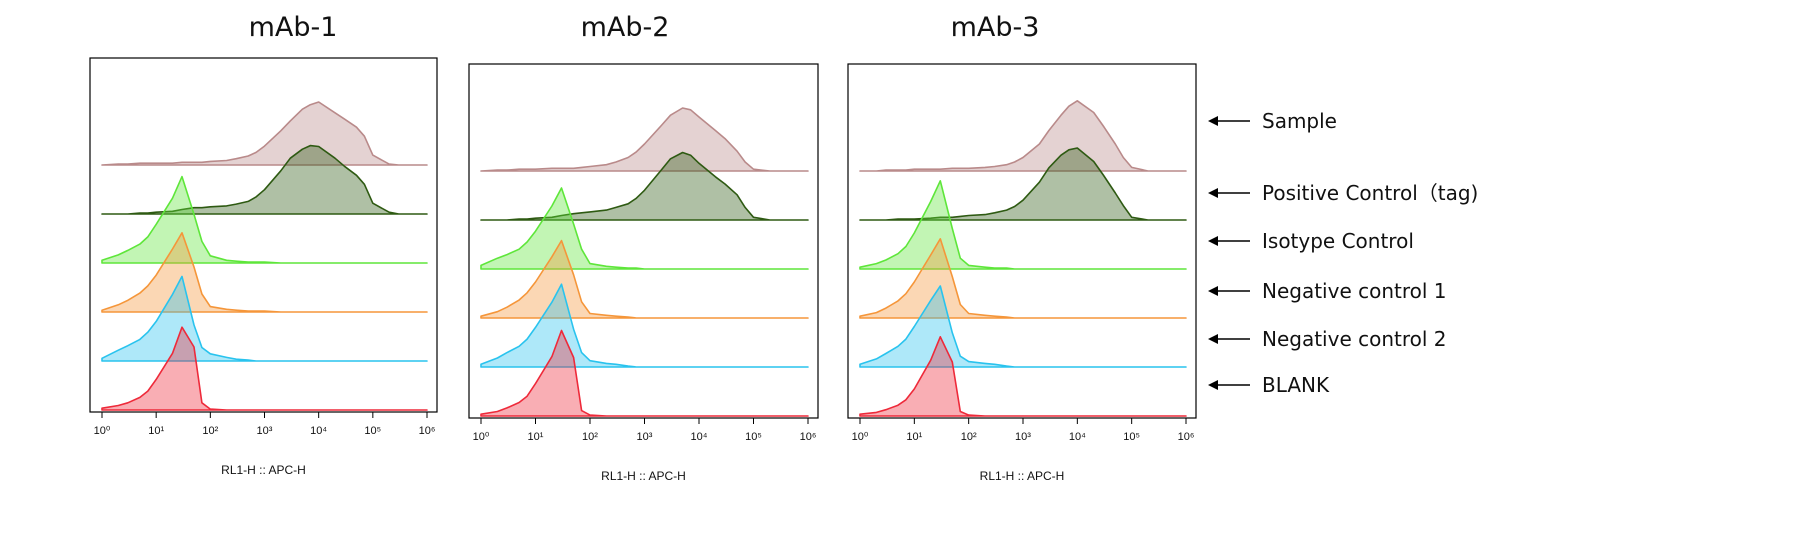  Describe the element at coordinates (293, 27) in the screenshot. I see `chart-title: mAb-1` at that location.